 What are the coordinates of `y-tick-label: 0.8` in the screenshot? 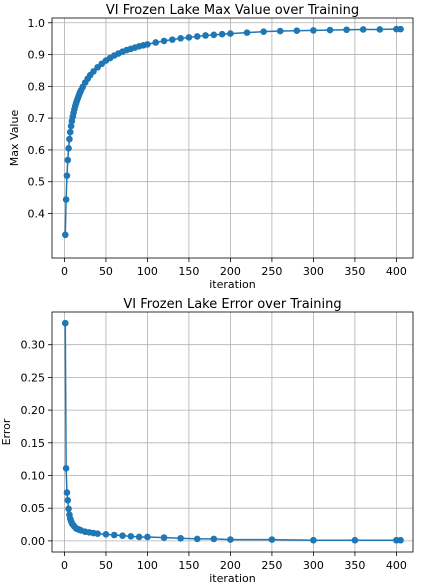 It's located at (37, 86).